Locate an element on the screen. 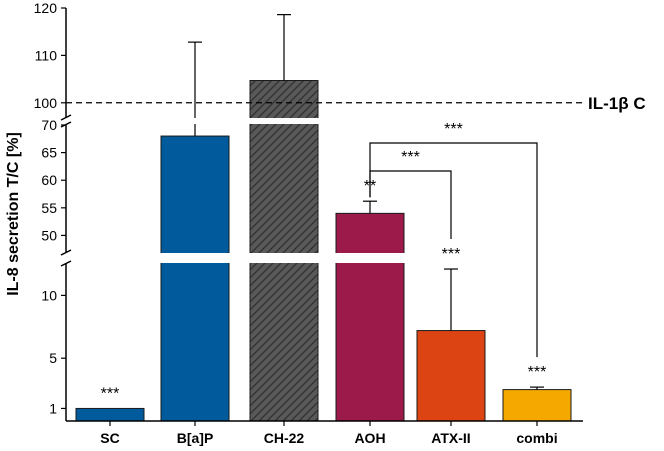 The image size is (664, 451). x-tick-label: ATX-II is located at coordinates (450, 438).